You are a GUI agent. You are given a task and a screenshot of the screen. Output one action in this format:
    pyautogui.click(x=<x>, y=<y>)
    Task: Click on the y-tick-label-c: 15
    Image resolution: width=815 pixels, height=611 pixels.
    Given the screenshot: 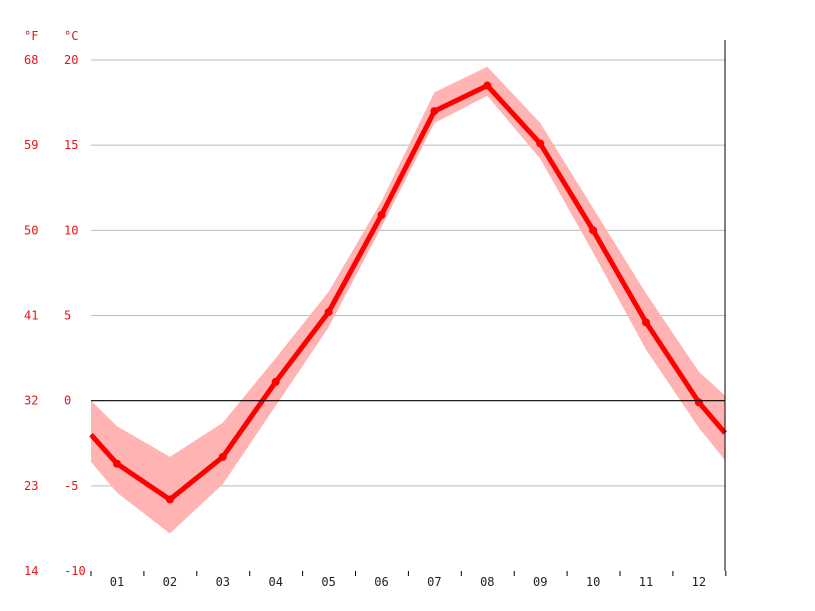 What is the action you would take?
    pyautogui.click(x=71, y=145)
    